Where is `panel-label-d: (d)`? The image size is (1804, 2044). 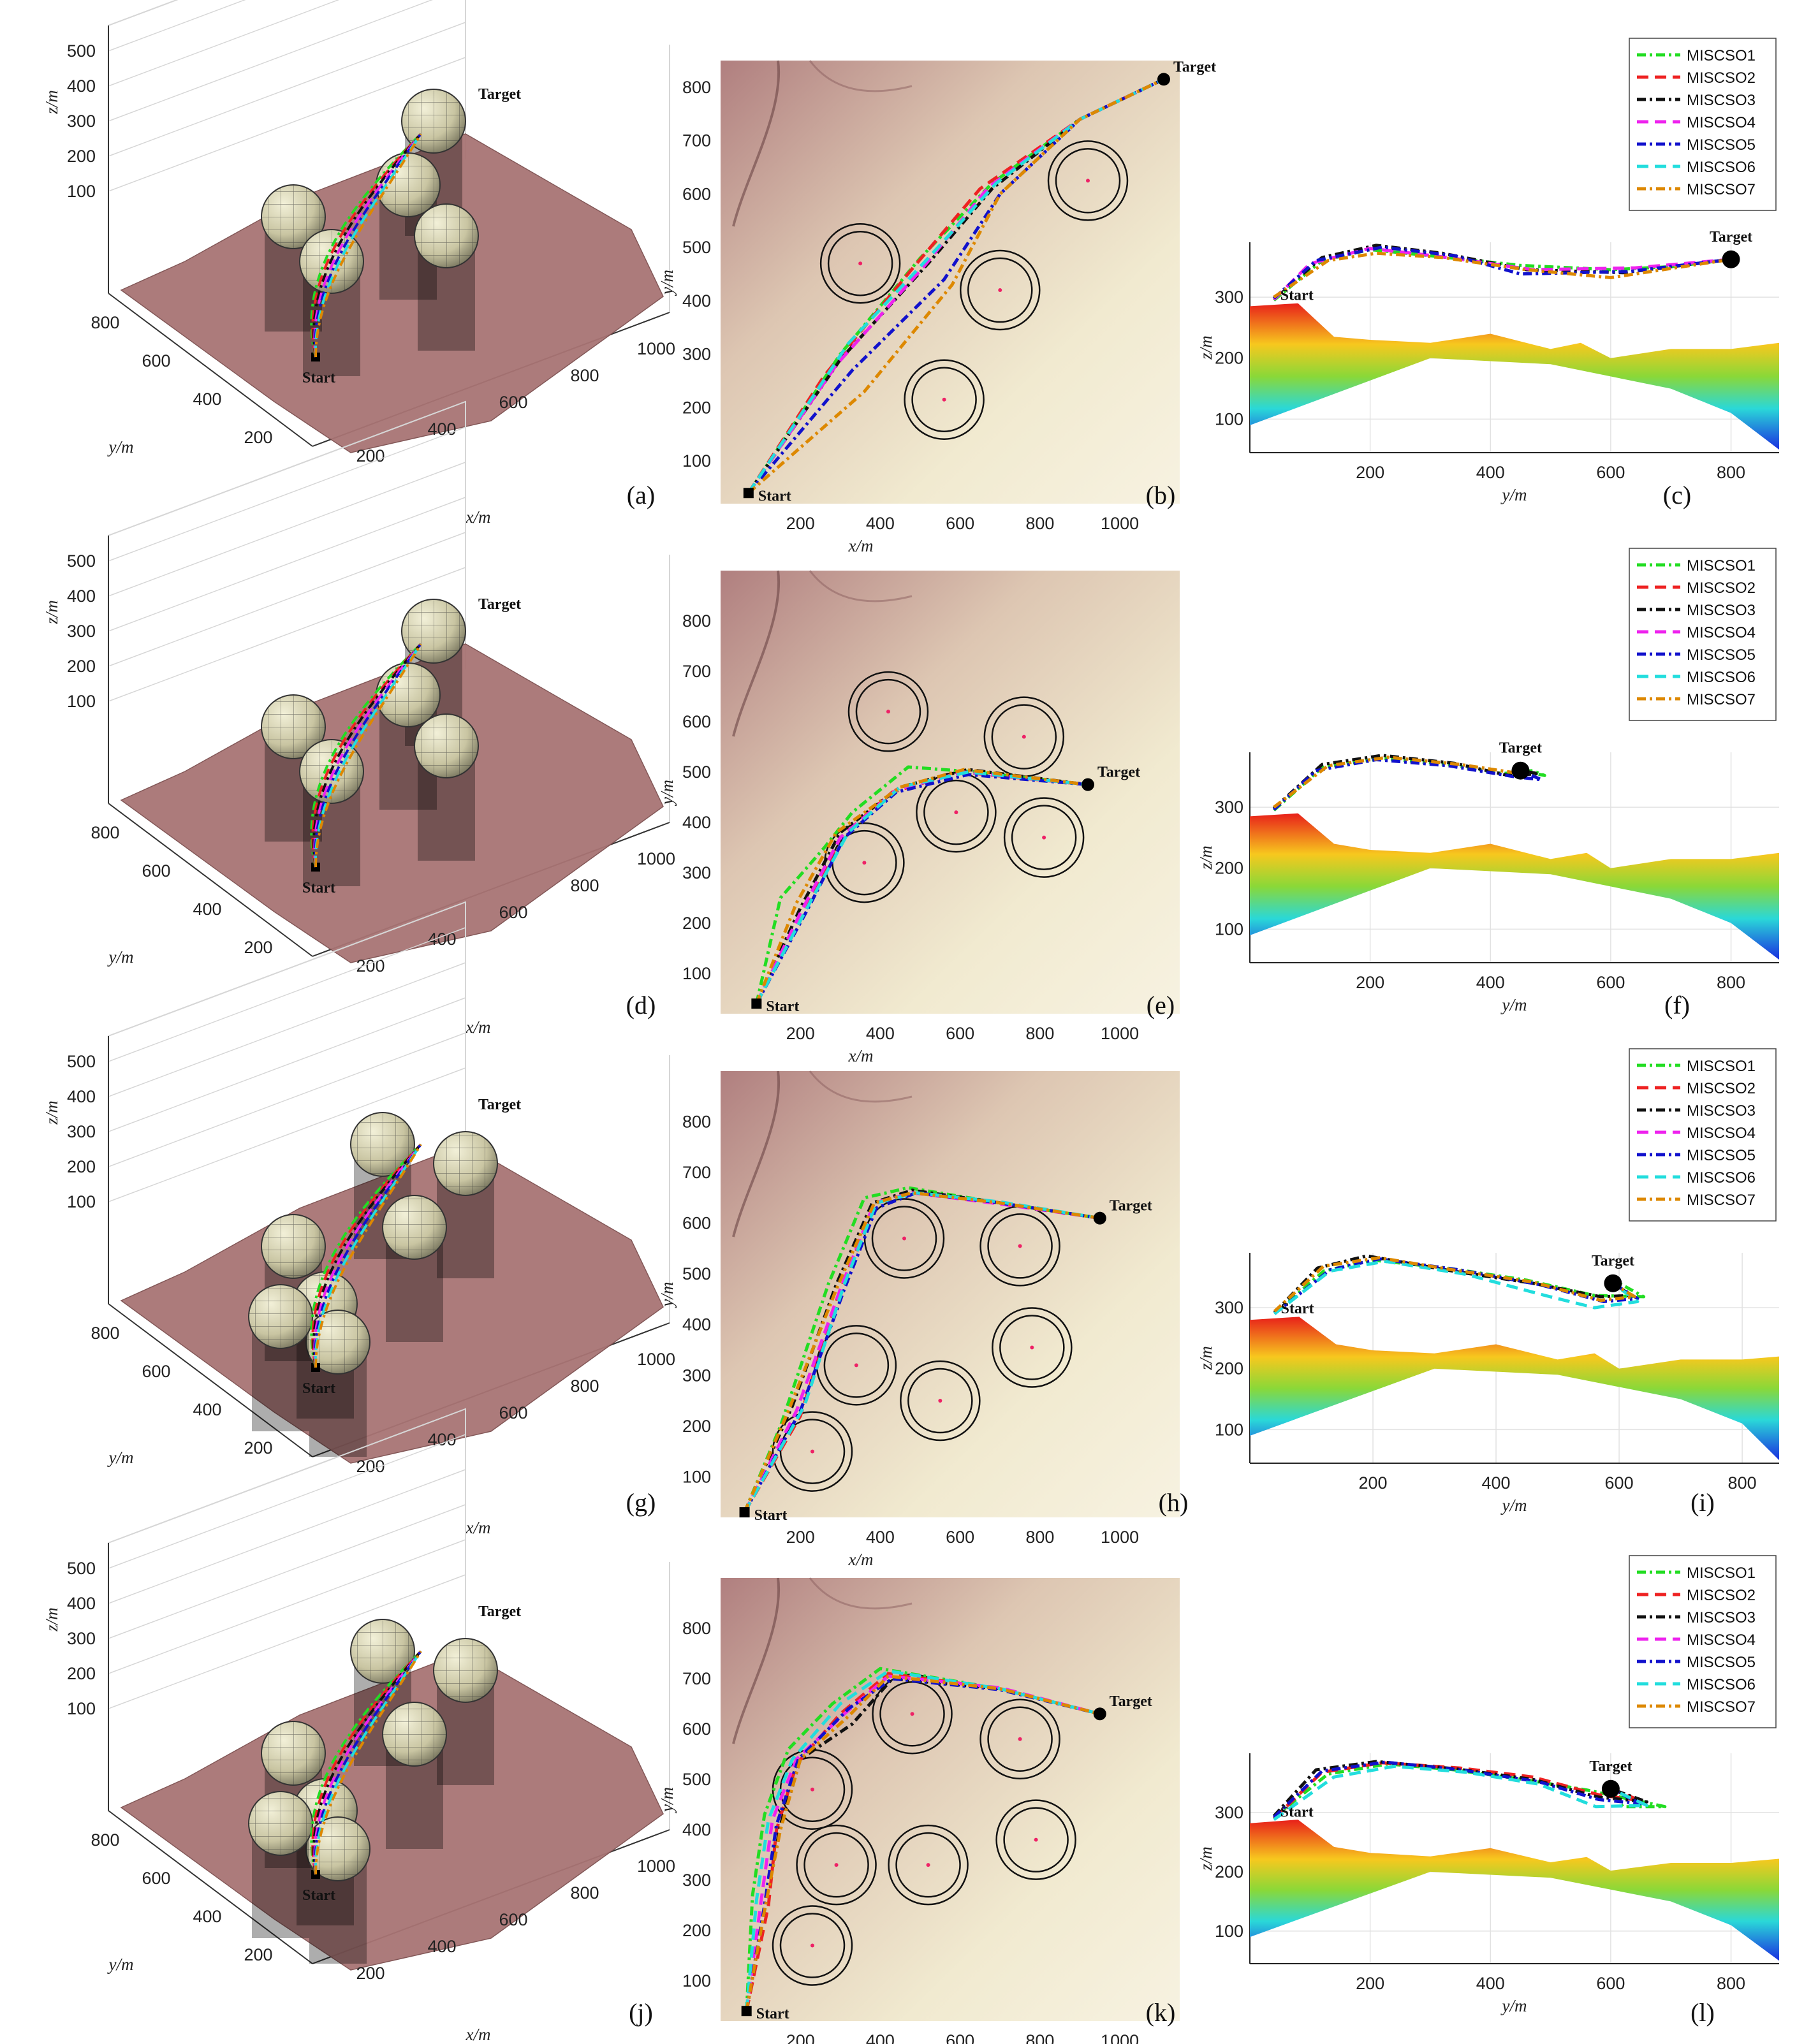
panel-label-d: (d) is located at coordinates (641, 1005).